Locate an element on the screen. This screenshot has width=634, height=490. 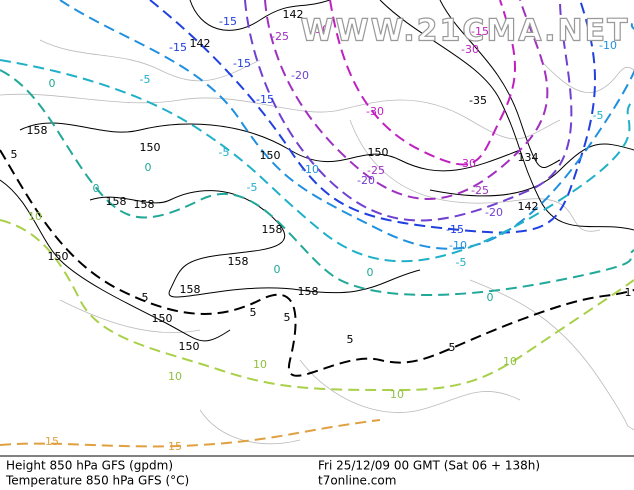
footer-text: t7online.com is located at coordinates (357, 481).